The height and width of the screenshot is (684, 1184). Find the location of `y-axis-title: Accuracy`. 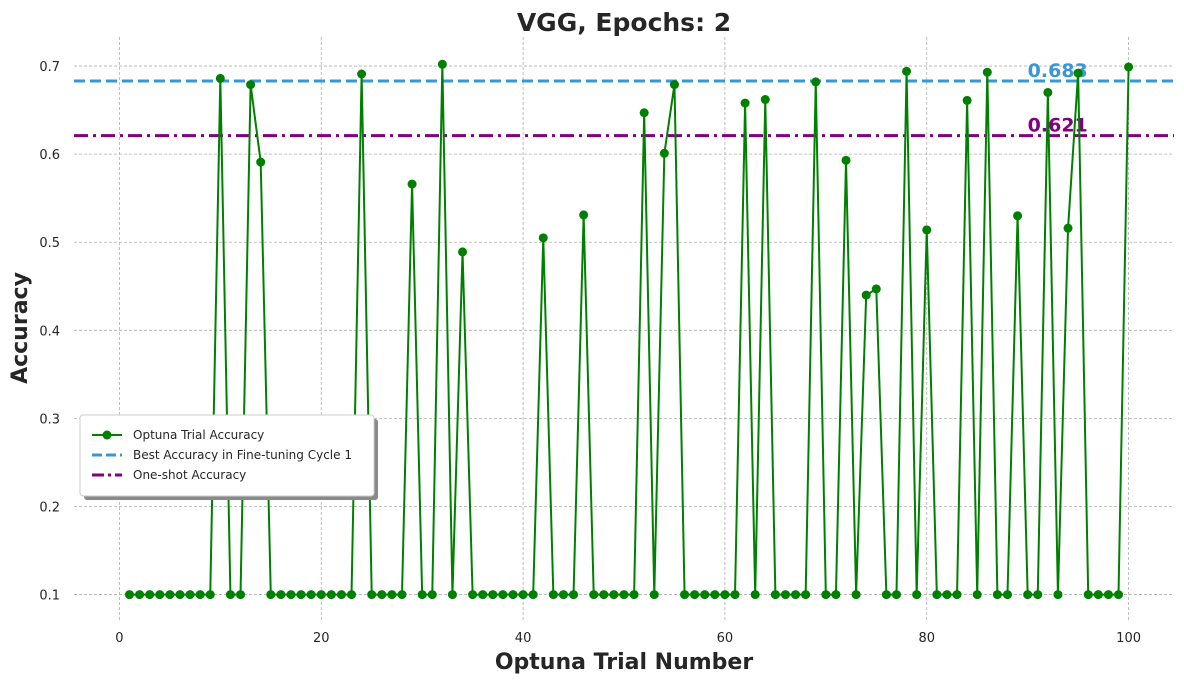

y-axis-title: Accuracy is located at coordinates (20, 328).